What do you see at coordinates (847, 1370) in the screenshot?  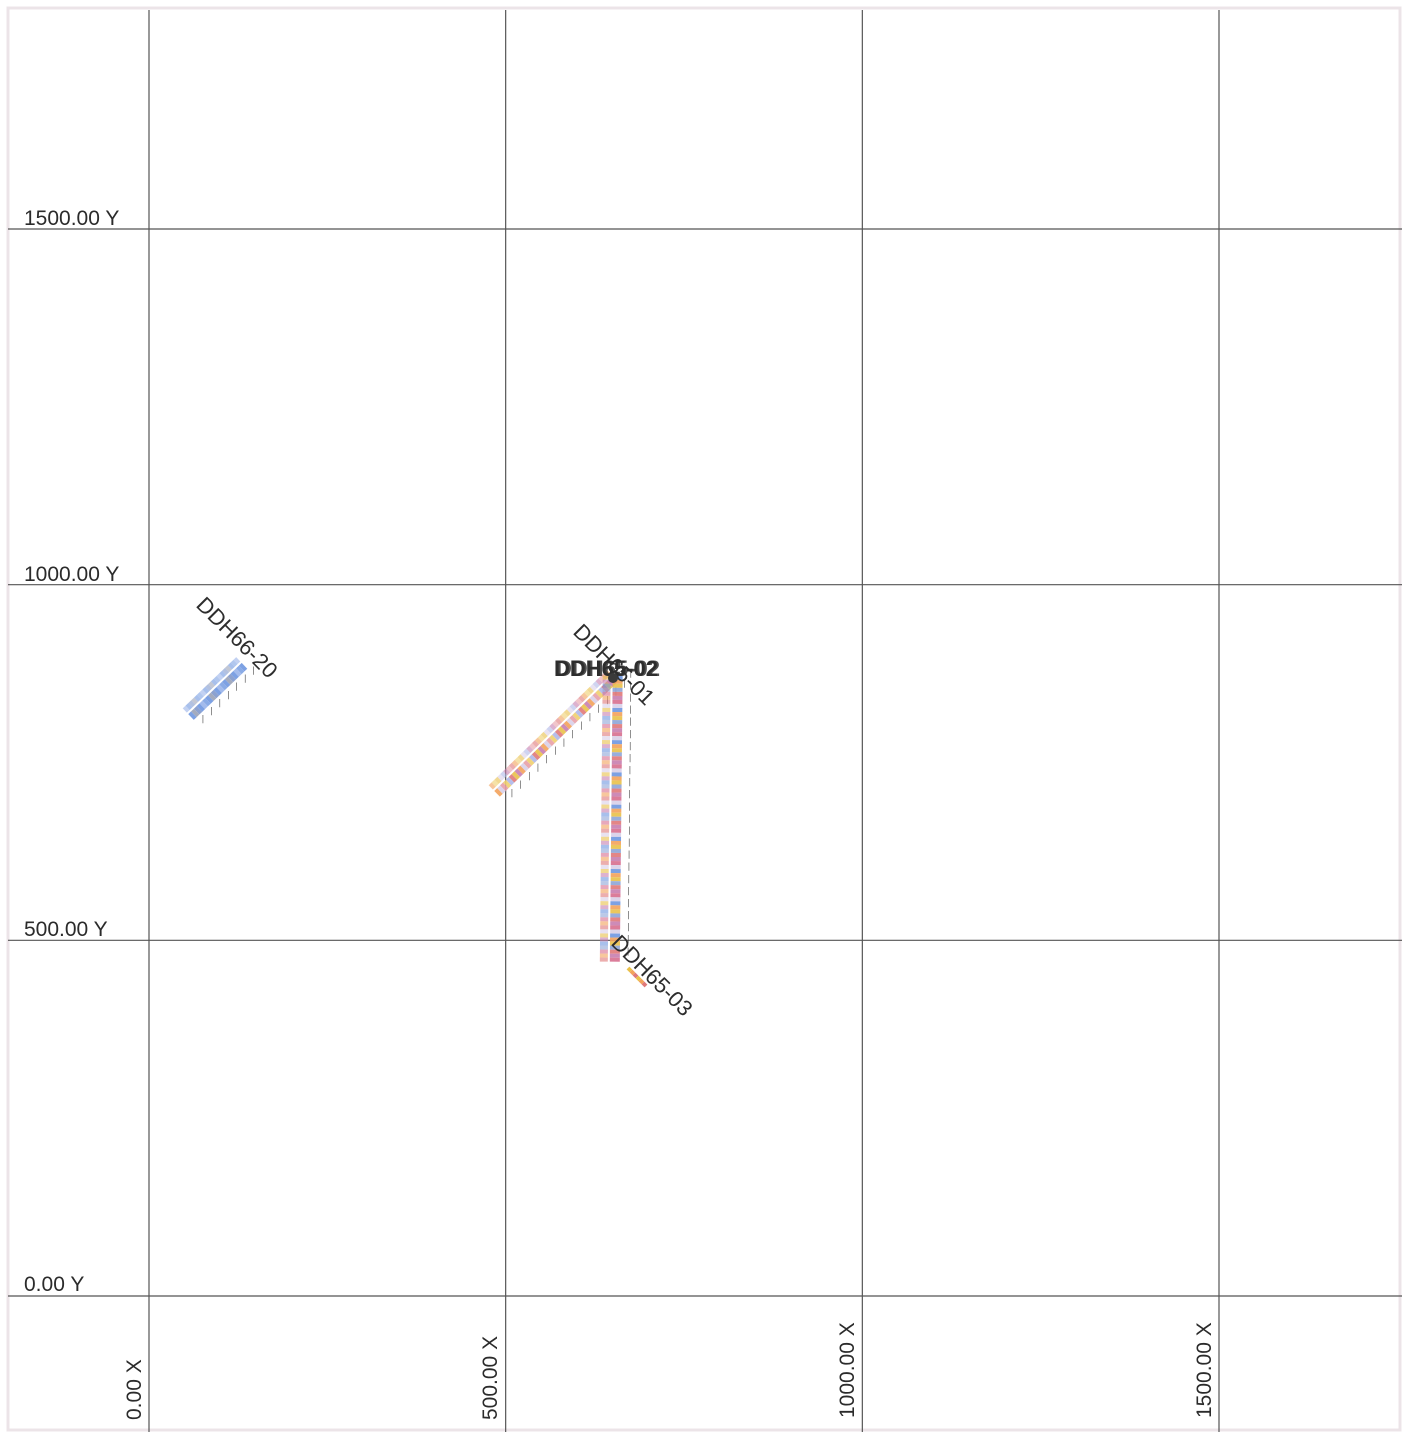 I see `x-axis-label-1000: 1000.00 X` at bounding box center [847, 1370].